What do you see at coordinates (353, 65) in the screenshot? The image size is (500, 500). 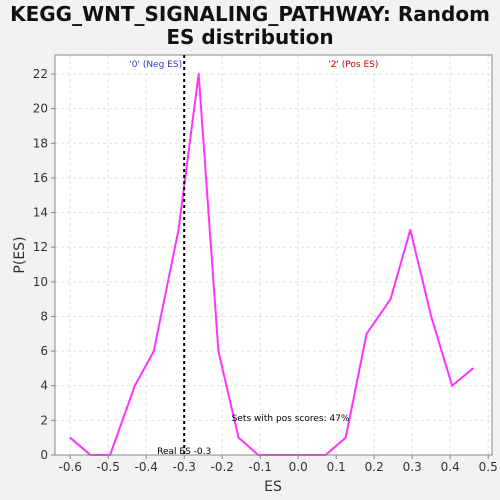 I see `pos-es-label: '2' (Pos ES)` at bounding box center [353, 65].